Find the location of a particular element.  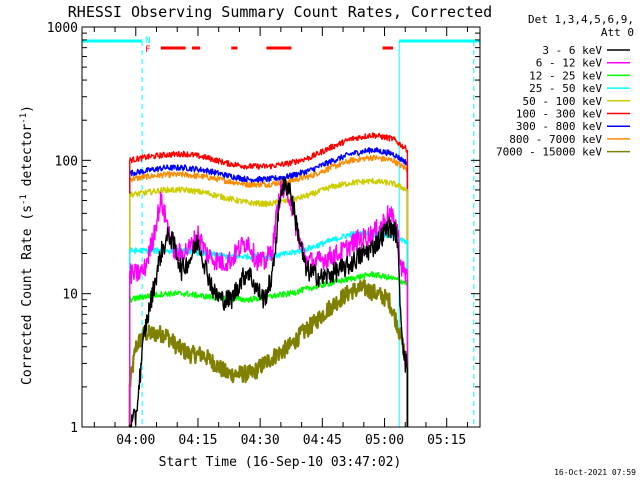

x-tick-label-5: 05:15 is located at coordinates (446, 440).